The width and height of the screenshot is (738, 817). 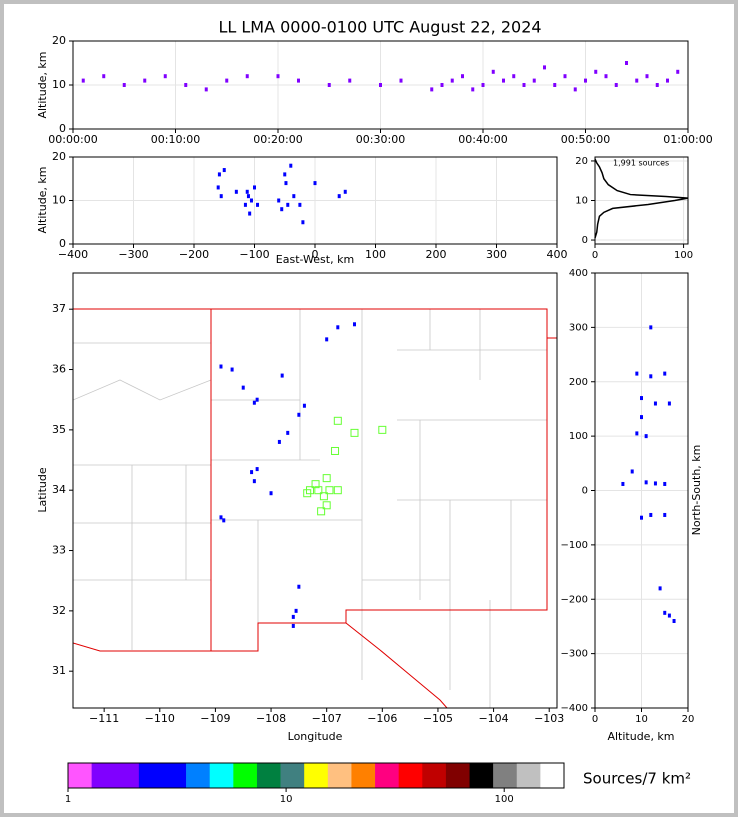 What do you see at coordinates (640, 736) in the screenshot?
I see `x-axis-label: Altitude, km` at bounding box center [640, 736].